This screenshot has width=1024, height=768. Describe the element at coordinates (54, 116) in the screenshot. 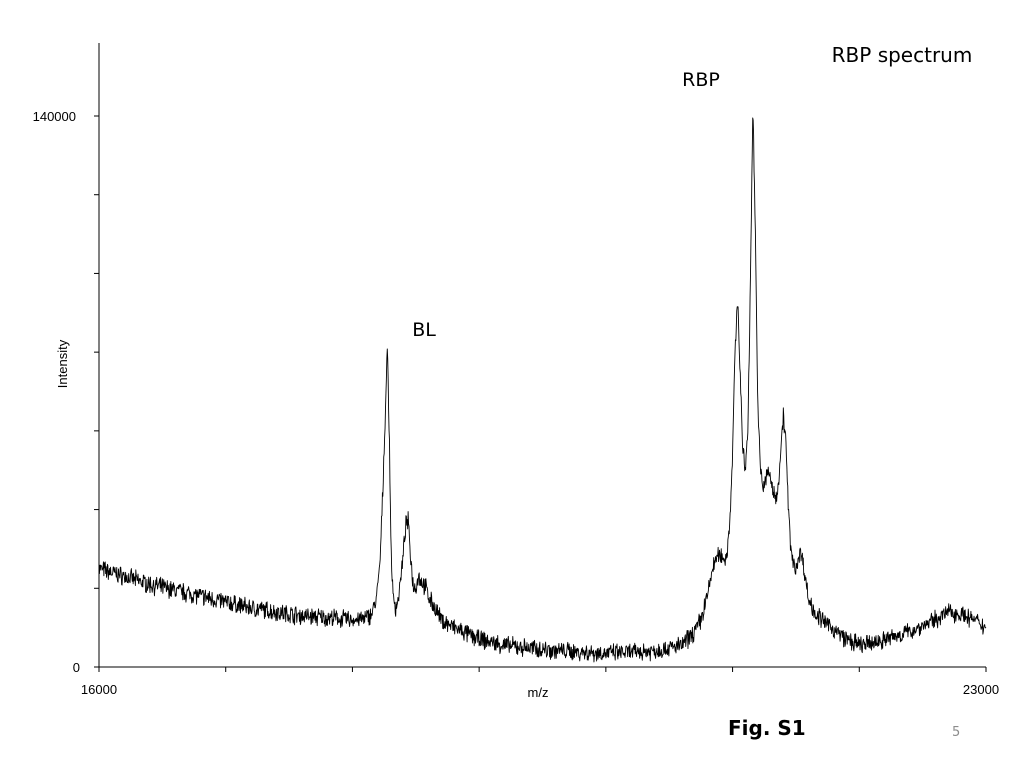

I see `y-tick-label-140000: 140000` at that location.